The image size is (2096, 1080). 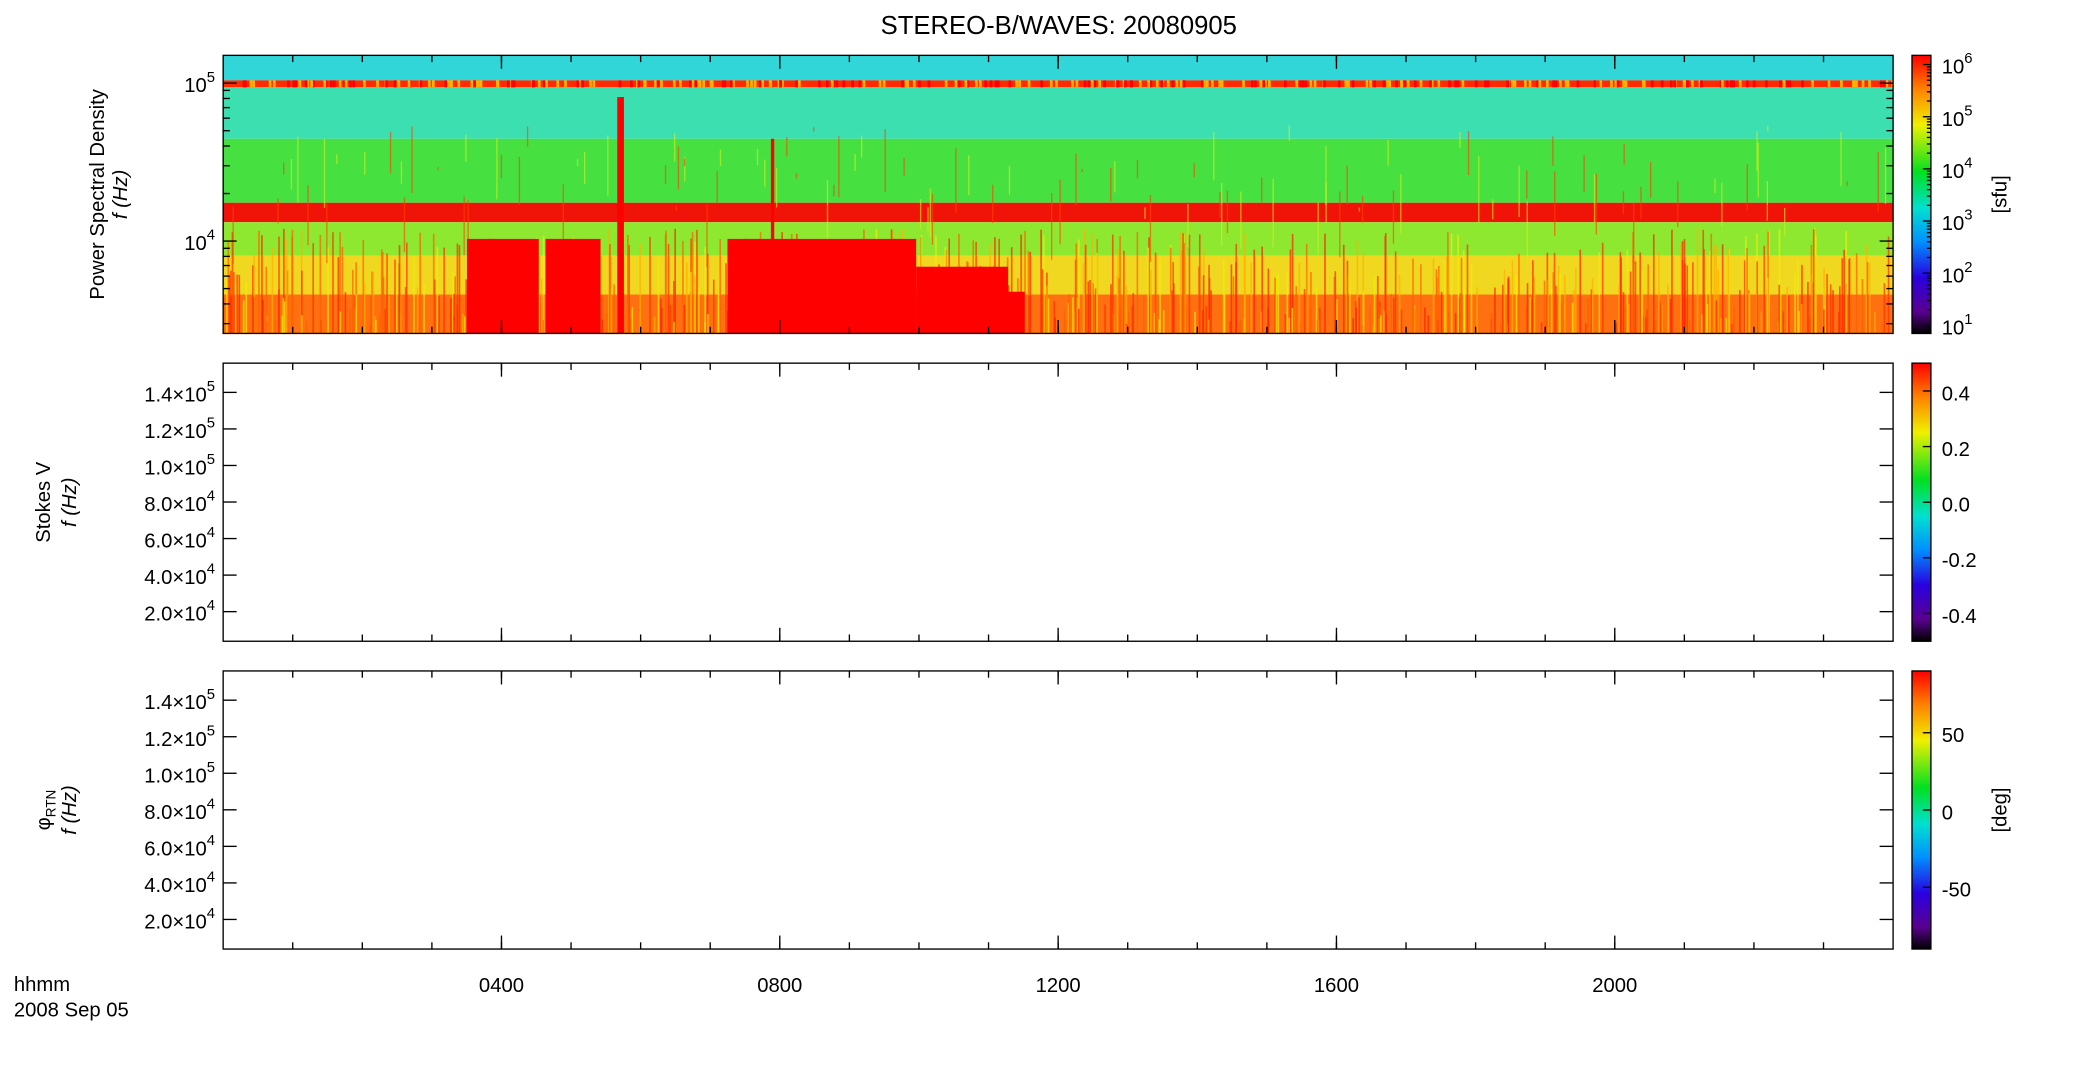 What do you see at coordinates (1058, 84) in the screenshot?
I see `spectrogram-band` at bounding box center [1058, 84].